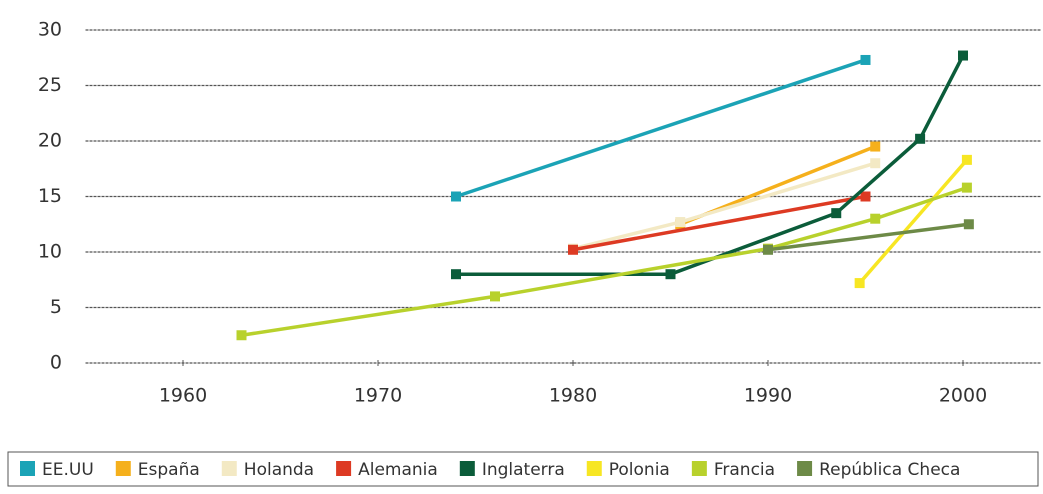 Image resolution: width=1043 pixels, height=494 pixels. What do you see at coordinates (50, 141) in the screenshot?
I see `y-tick-label: 20` at bounding box center [50, 141].